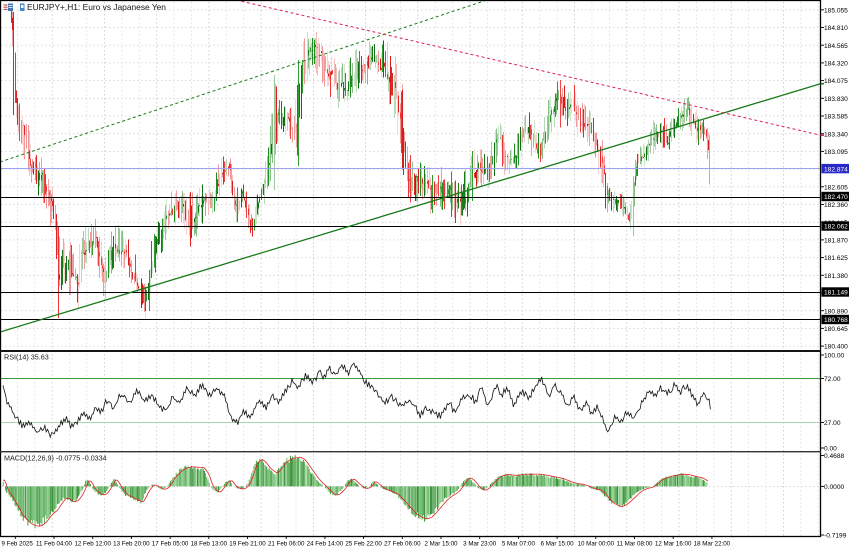  Describe the element at coordinates (836, 276) in the screenshot. I see `svg-text: 181.380` at that location.